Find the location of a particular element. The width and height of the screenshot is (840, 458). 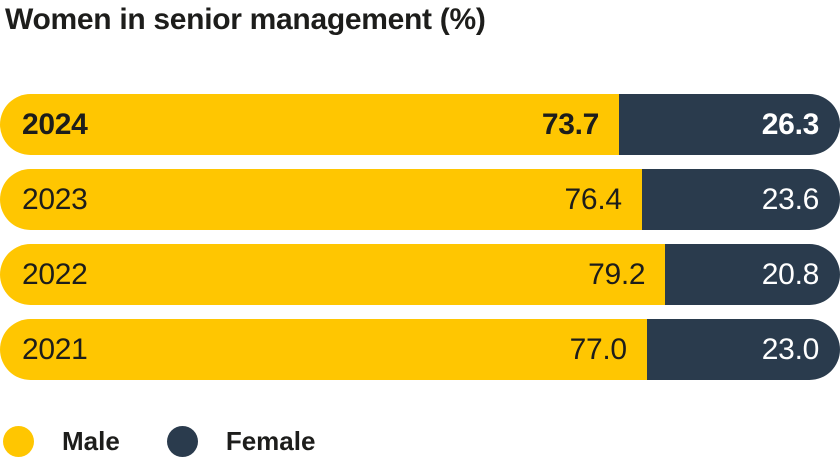

bar-row: 2022 79.2 20.8 is located at coordinates (420, 274).